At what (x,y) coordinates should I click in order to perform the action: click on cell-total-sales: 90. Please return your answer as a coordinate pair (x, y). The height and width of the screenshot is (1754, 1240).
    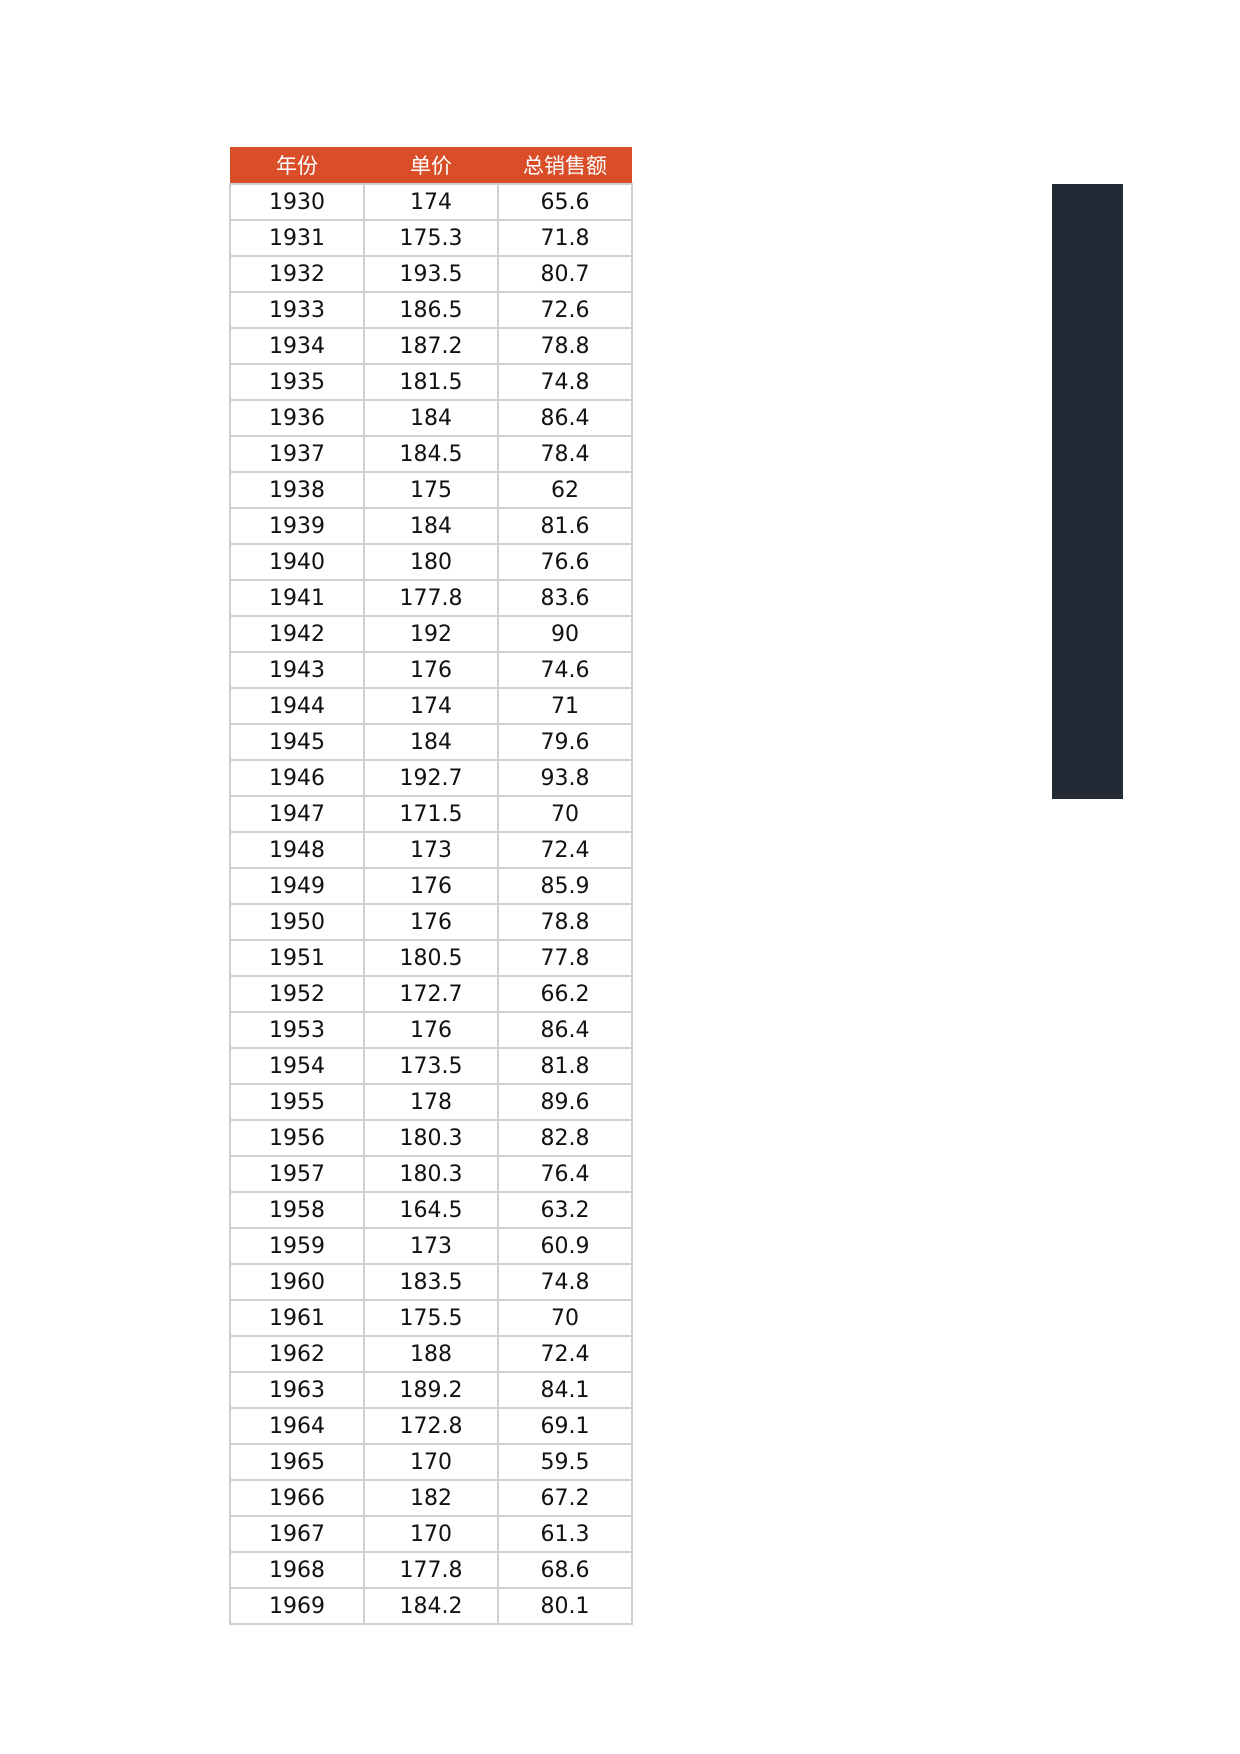
    Looking at the image, I should click on (565, 634).